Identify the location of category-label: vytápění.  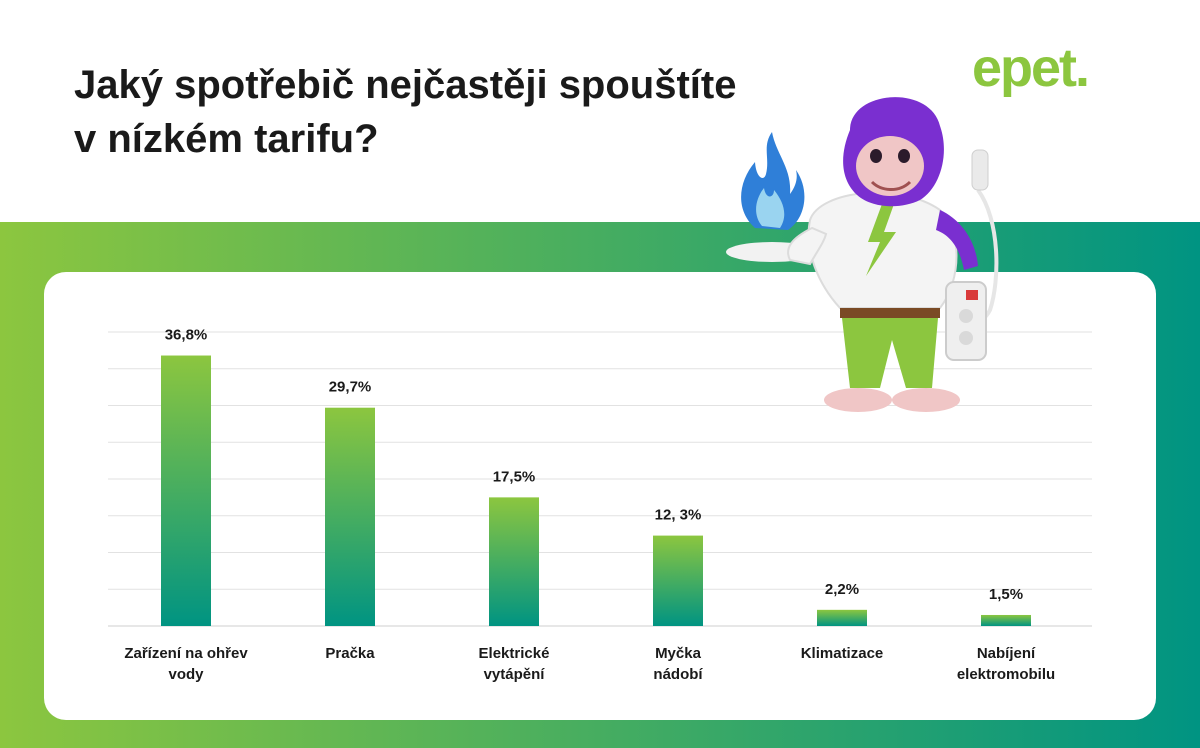
(515, 674).